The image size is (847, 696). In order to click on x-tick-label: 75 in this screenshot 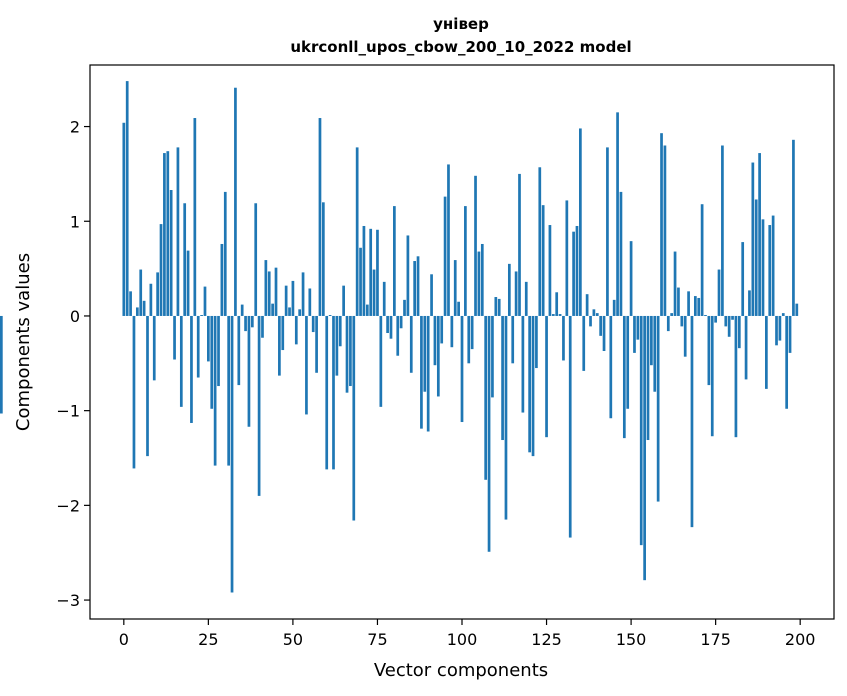, I will do `click(377, 639)`.